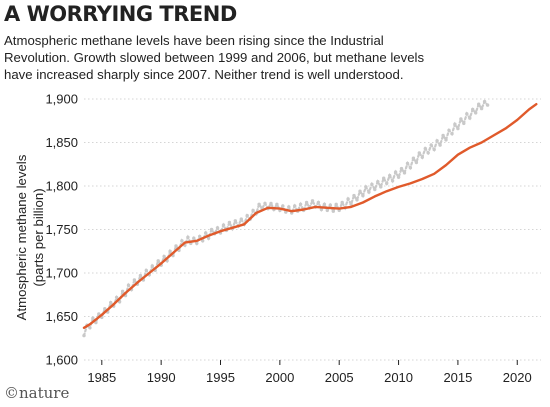  What do you see at coordinates (457, 377) in the screenshot?
I see `x-tick-label: 2015` at bounding box center [457, 377].